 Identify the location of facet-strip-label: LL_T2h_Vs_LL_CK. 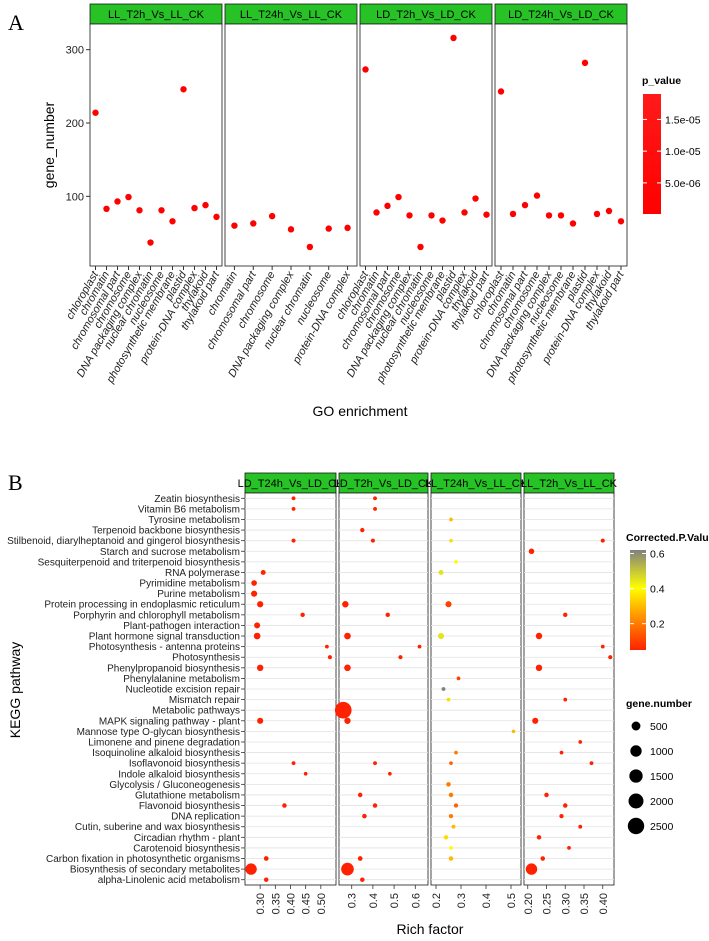
(156, 15).